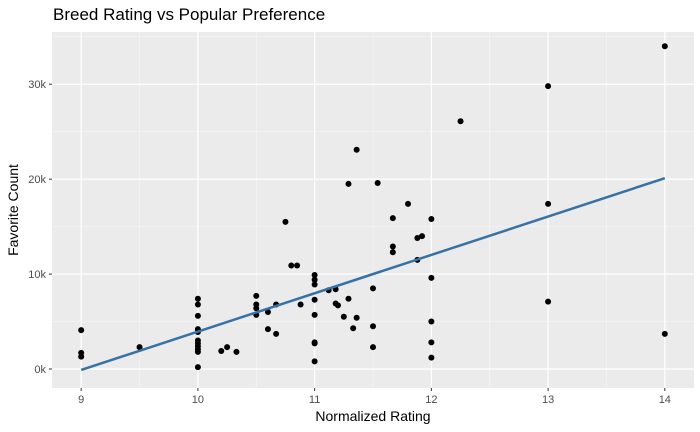 The height and width of the screenshot is (432, 700). What do you see at coordinates (37, 85) in the screenshot?
I see `y-tick-label: 30k` at bounding box center [37, 85].